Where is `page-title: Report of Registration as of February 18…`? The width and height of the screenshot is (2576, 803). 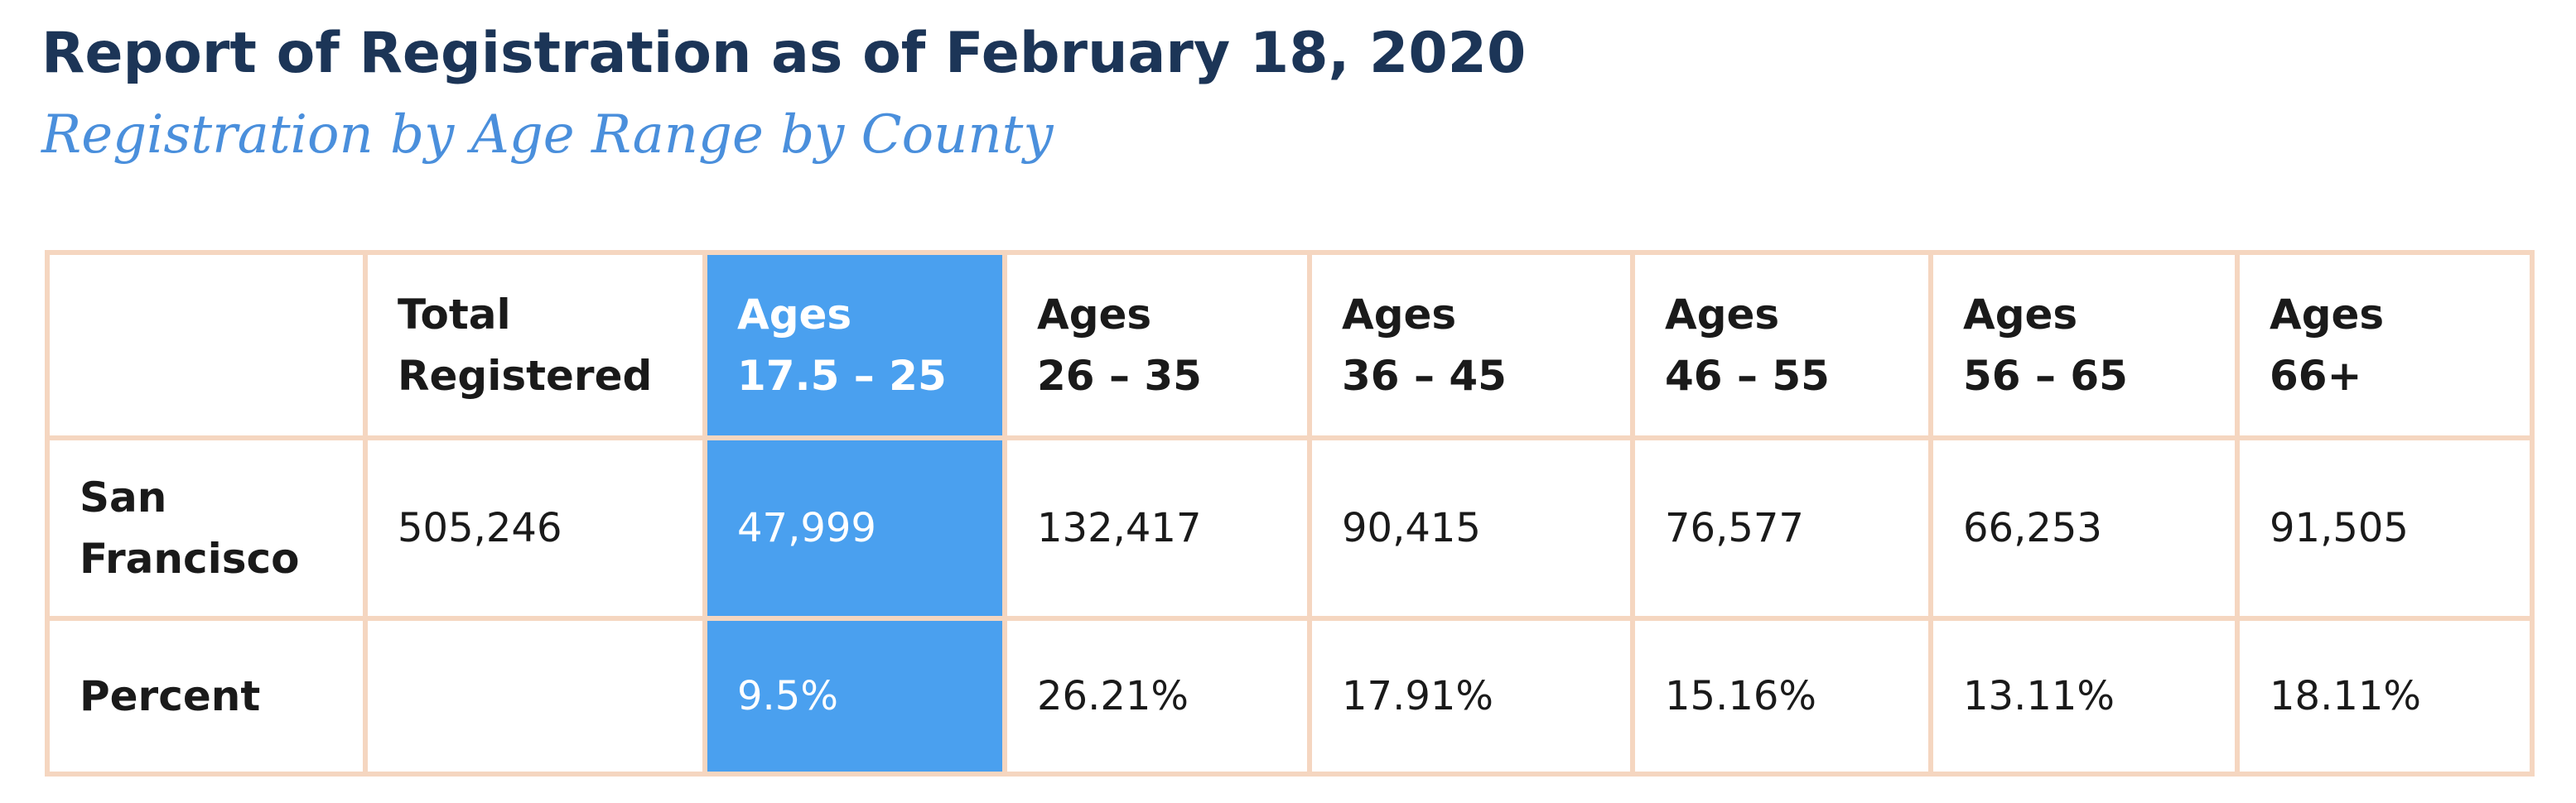 page-title: Report of Registration as of February 18… is located at coordinates (784, 53).